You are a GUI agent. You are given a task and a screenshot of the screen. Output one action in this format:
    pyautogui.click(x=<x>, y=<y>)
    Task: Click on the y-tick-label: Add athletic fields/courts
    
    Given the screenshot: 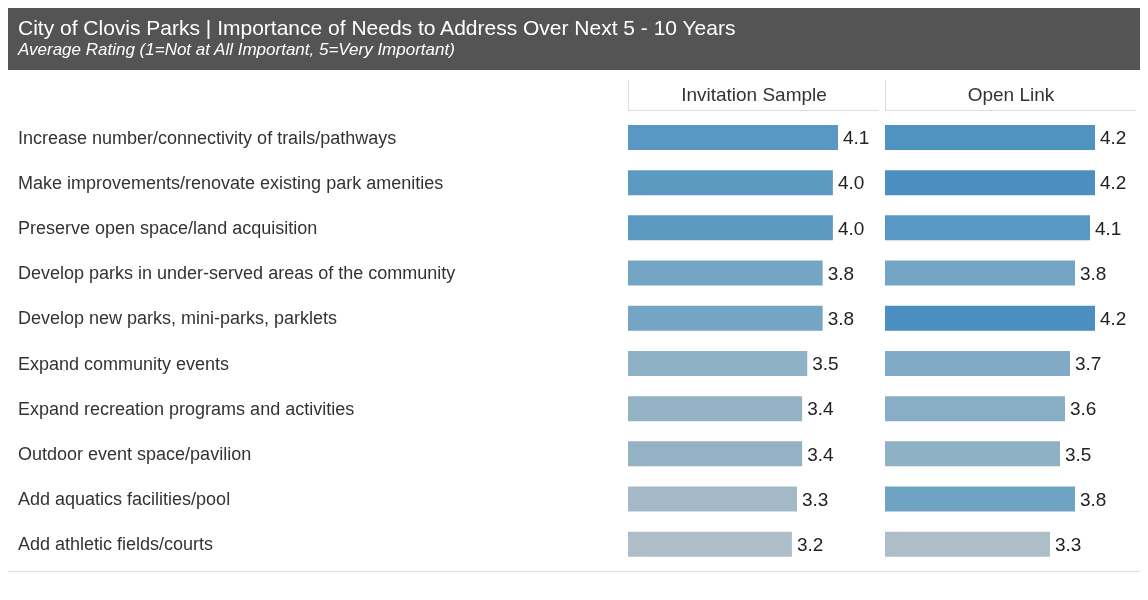 What is the action you would take?
    pyautogui.click(x=116, y=544)
    